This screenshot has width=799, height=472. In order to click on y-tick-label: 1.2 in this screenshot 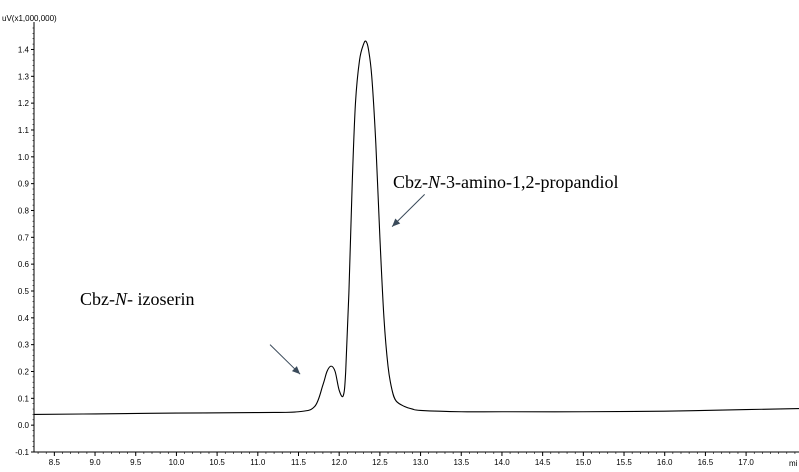, I will do `click(24, 103)`.